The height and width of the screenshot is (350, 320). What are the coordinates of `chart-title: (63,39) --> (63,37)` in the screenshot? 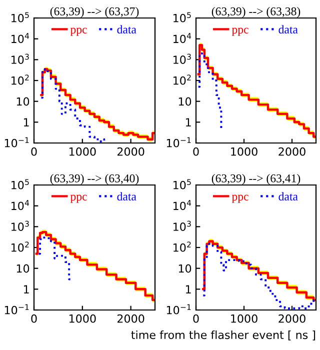 It's located at (94, 12).